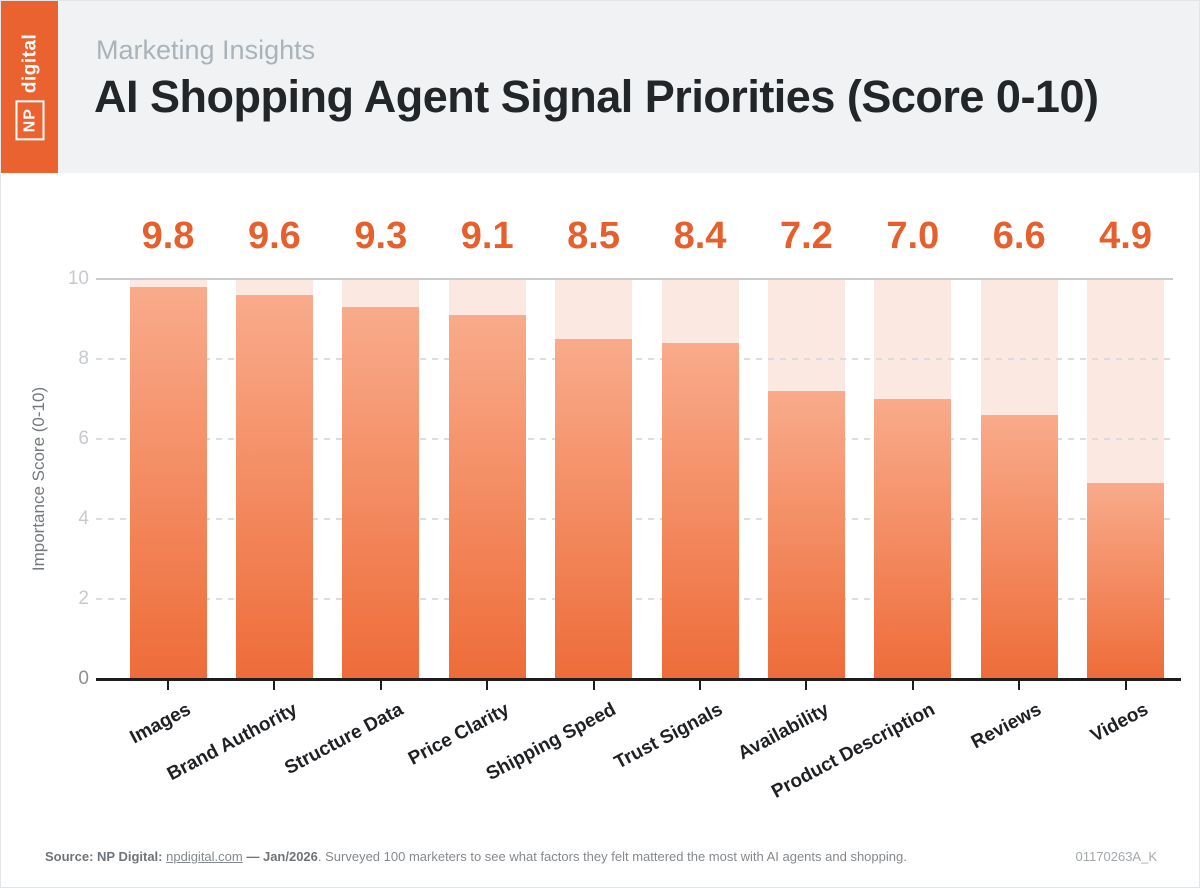  I want to click on y-tick-label-6: 6, so click(83, 438).